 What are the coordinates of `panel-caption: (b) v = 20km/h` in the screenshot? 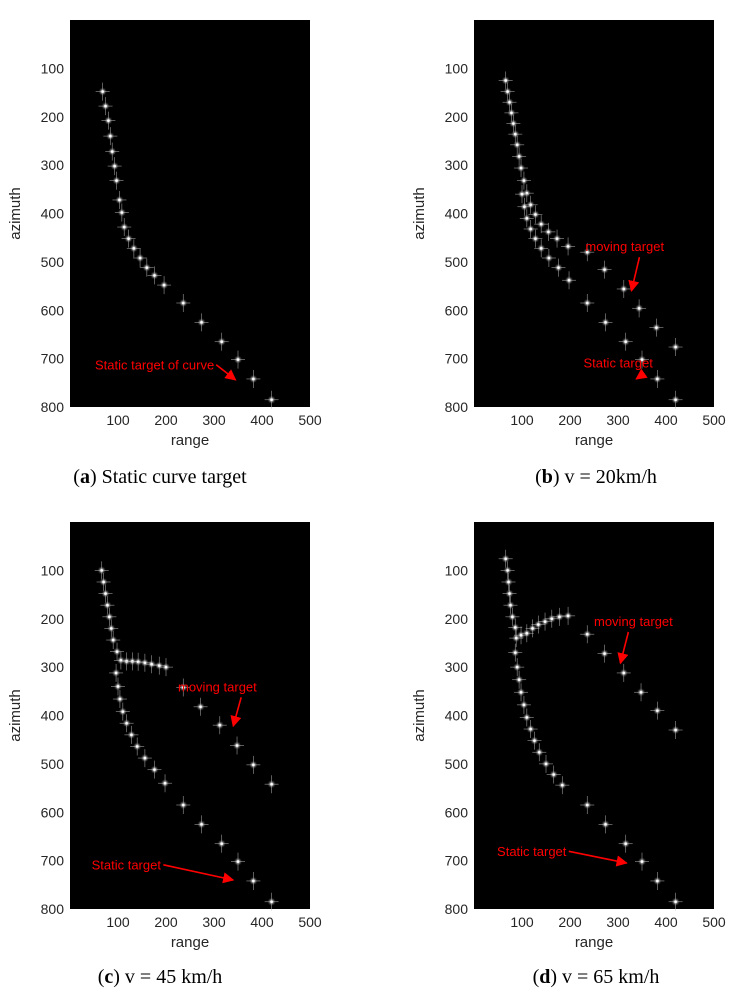 It's located at (596, 477).